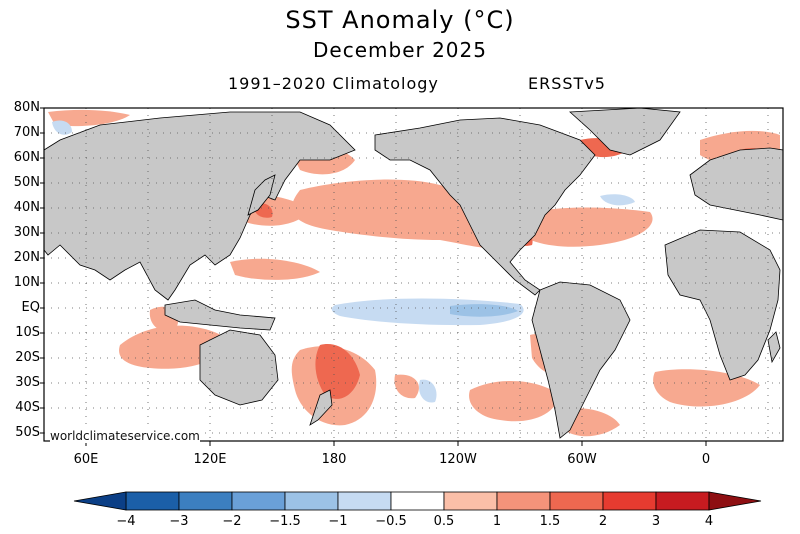 The height and width of the screenshot is (534, 800). What do you see at coordinates (625, 131) in the screenshot?
I see `greenland` at bounding box center [625, 131].